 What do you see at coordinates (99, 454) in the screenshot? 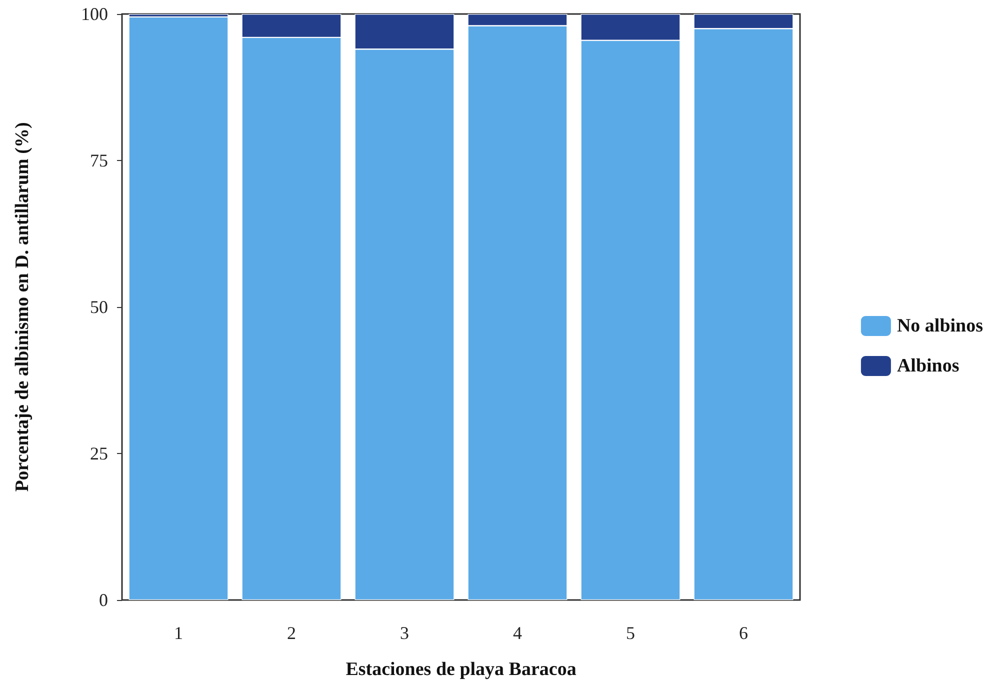
I see `y-tick-label: 25` at bounding box center [99, 454].